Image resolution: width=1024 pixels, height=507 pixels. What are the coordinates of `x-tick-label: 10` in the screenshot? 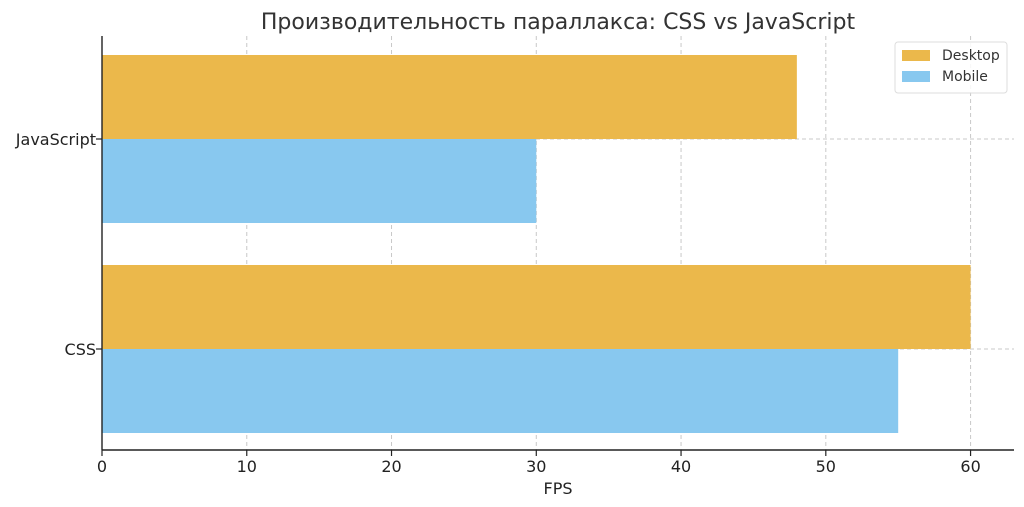 It's located at (247, 466).